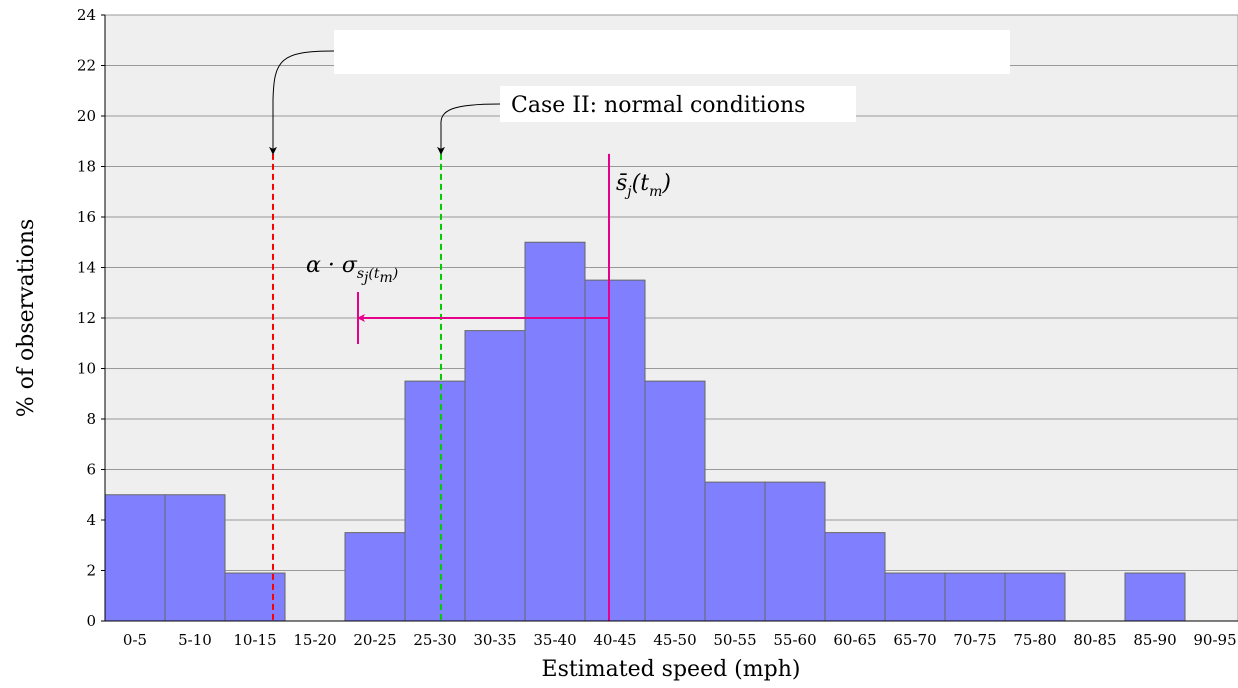 The height and width of the screenshot is (688, 1238). Describe the element at coordinates (86, 318) in the screenshot. I see `y-tick-label: 12` at that location.